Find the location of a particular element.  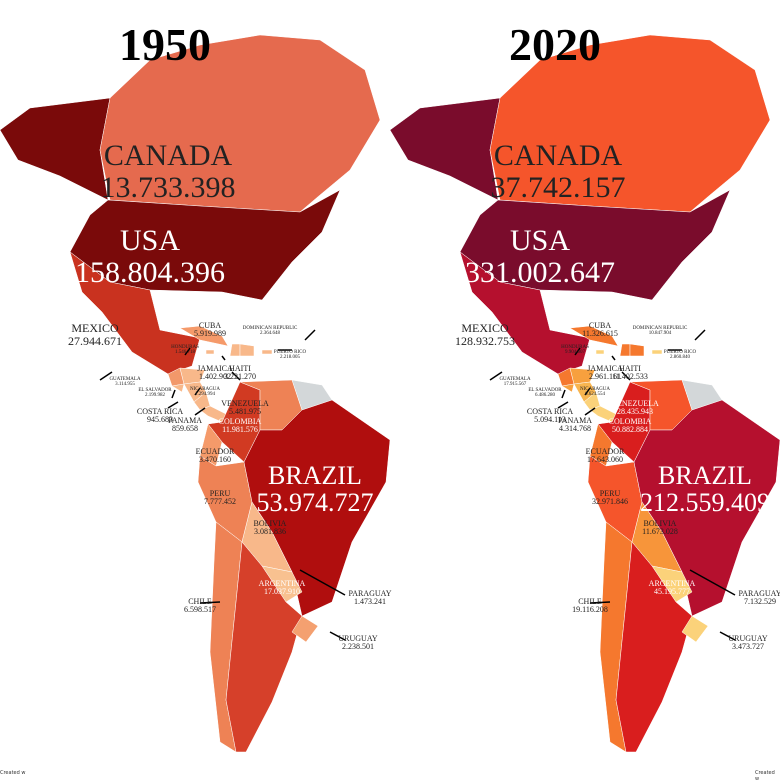

country-label-guatemala: GUATEMALA 17.915.567 is located at coordinates (514, 382).